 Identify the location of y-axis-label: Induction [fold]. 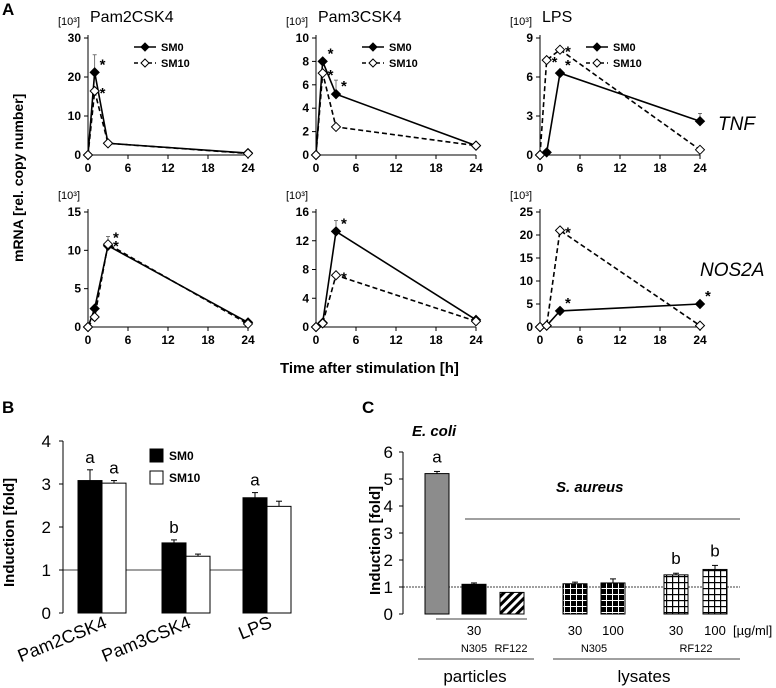
(9, 532).